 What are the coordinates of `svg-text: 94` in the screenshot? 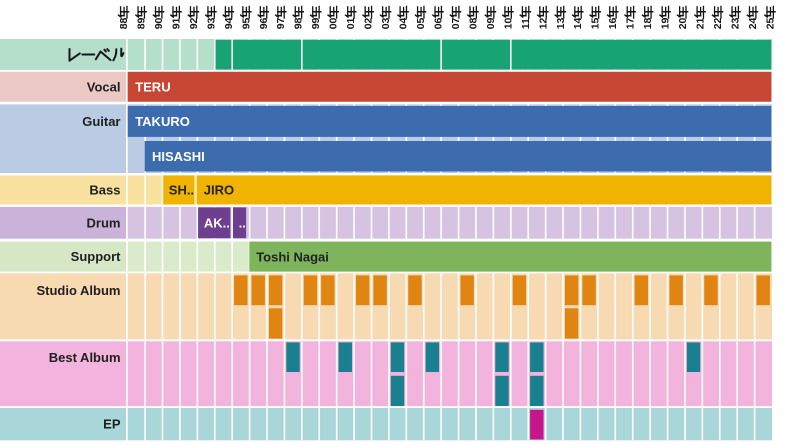 It's located at (229, 23).